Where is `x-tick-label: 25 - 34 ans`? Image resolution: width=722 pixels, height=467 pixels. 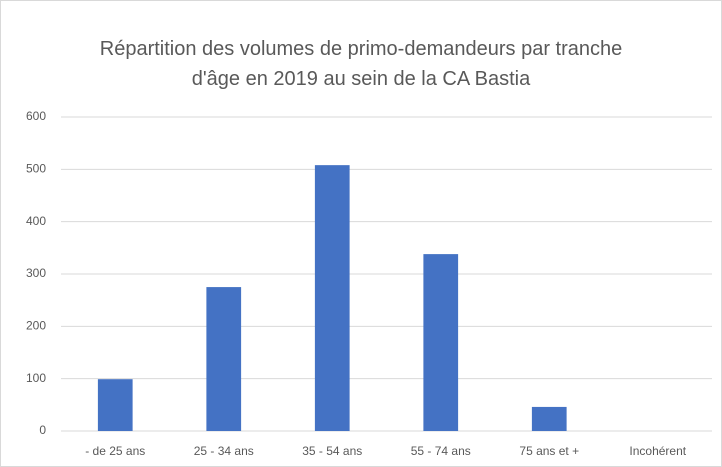 x-tick-label: 25 - 34 ans is located at coordinates (224, 451).